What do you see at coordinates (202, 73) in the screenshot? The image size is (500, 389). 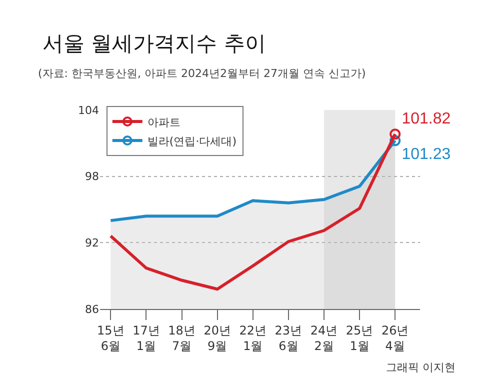 I see `chart-subtitle: (자료: 한국부동산원, 아파트 2024년2월부터 27개월 연속 신고가)` at bounding box center [202, 73].